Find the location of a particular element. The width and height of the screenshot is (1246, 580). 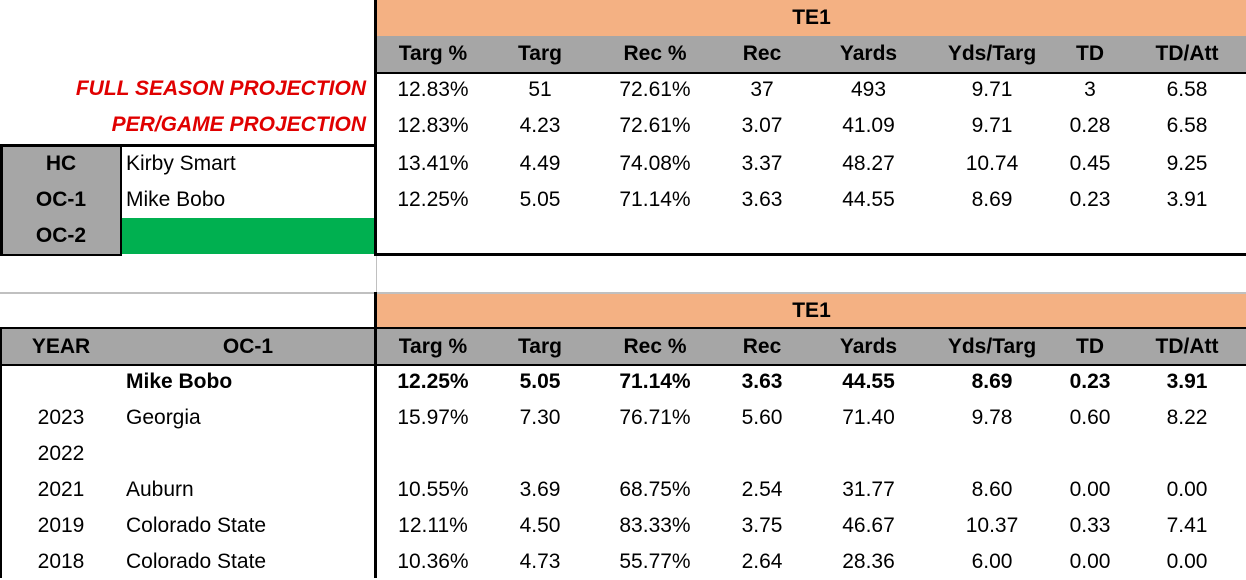

projection-label-full: FULL SEASON PROJECTION is located at coordinates (220, 88).